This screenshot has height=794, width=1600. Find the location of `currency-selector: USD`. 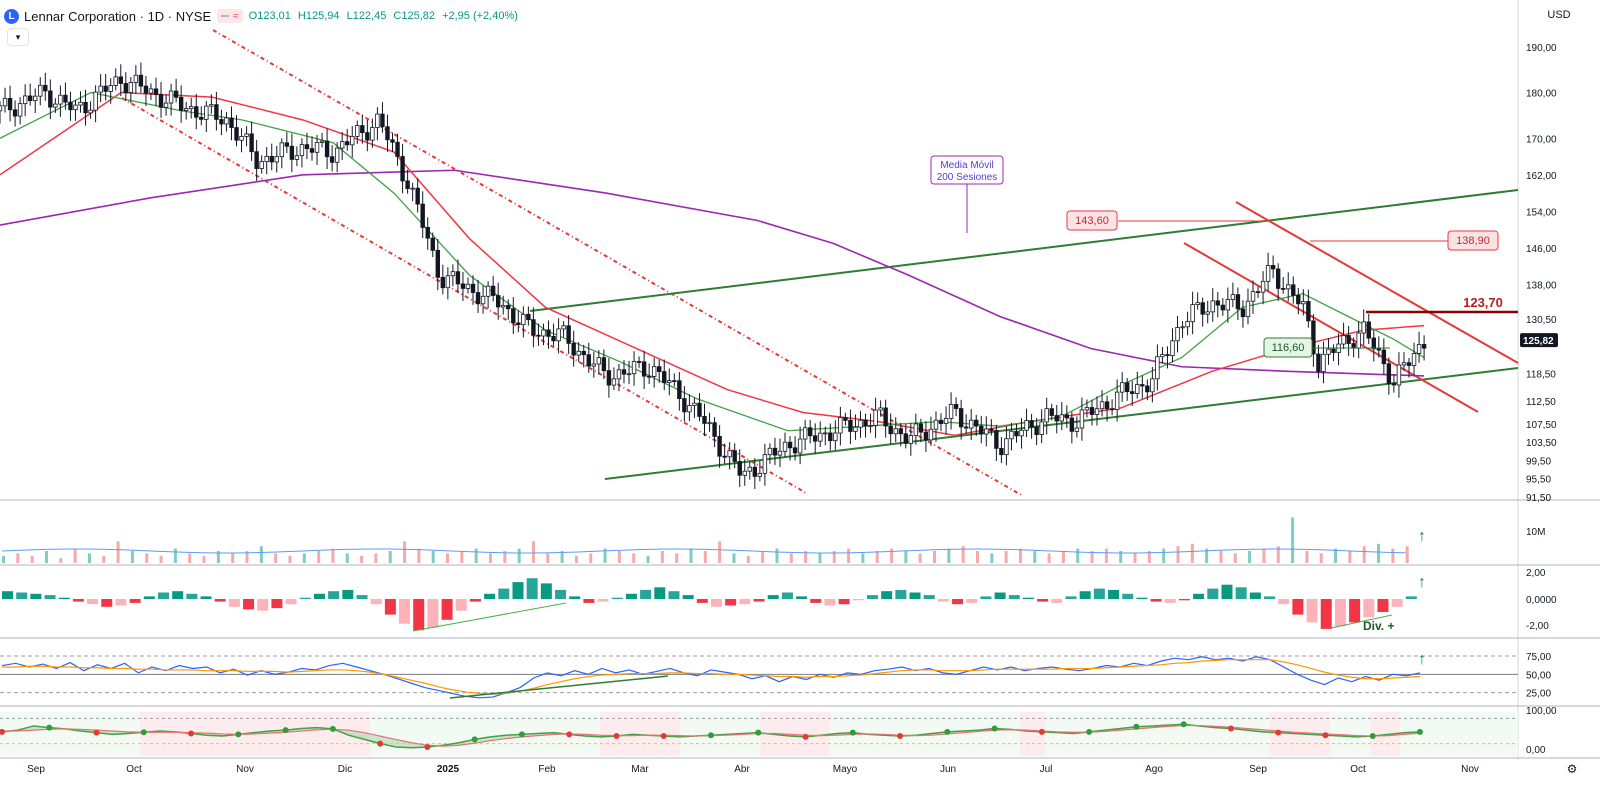

currency-selector: USD is located at coordinates (1559, 15).